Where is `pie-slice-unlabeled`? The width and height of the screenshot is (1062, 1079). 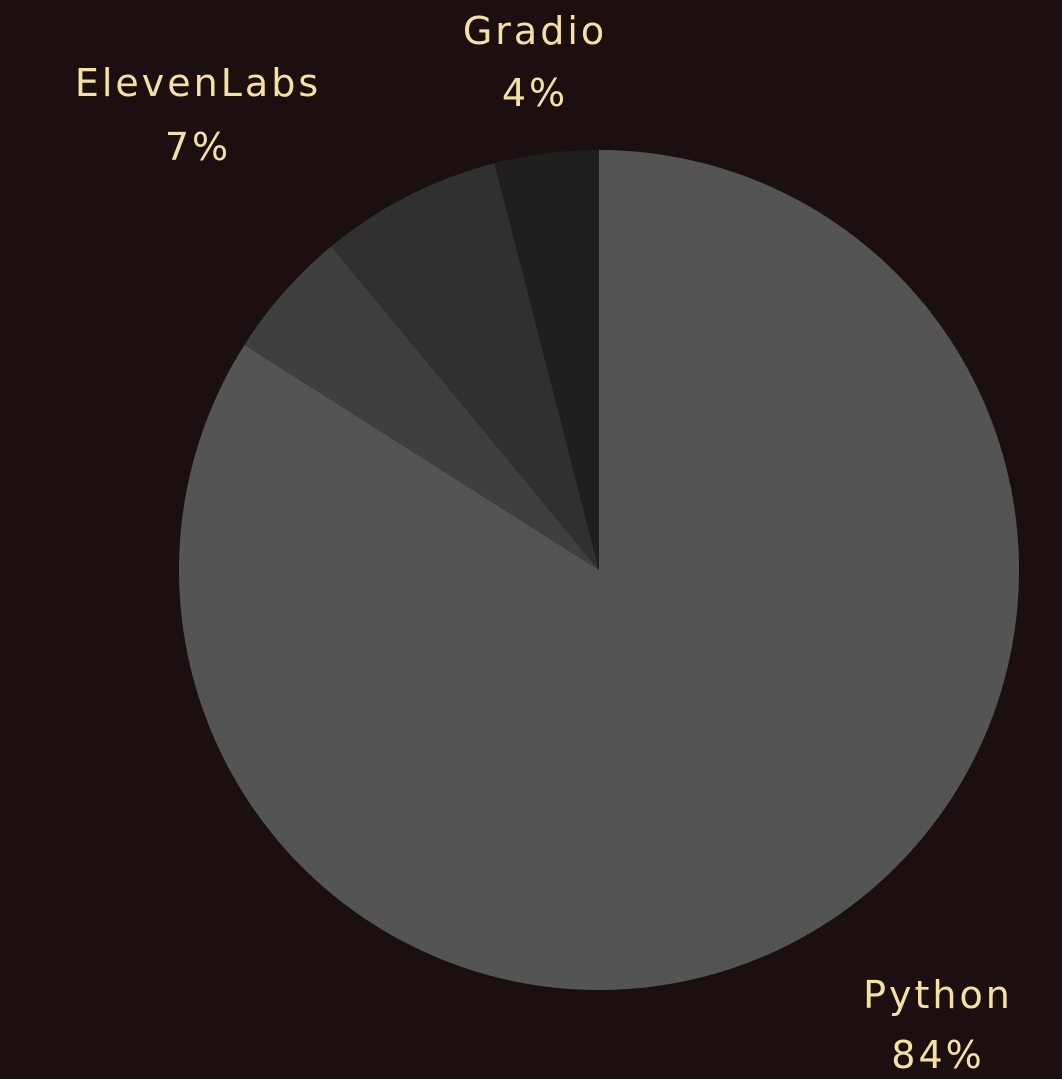 pie-slice-unlabeled is located at coordinates (422, 408).